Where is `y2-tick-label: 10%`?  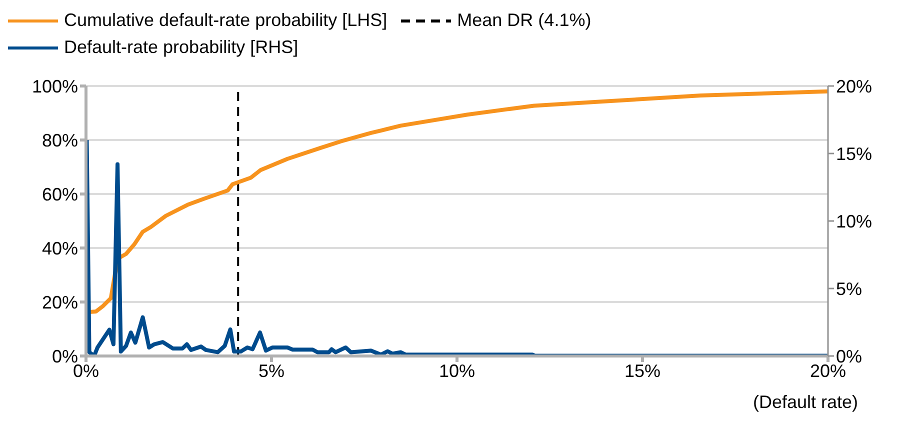 y2-tick-label: 10% is located at coordinates (854, 221).